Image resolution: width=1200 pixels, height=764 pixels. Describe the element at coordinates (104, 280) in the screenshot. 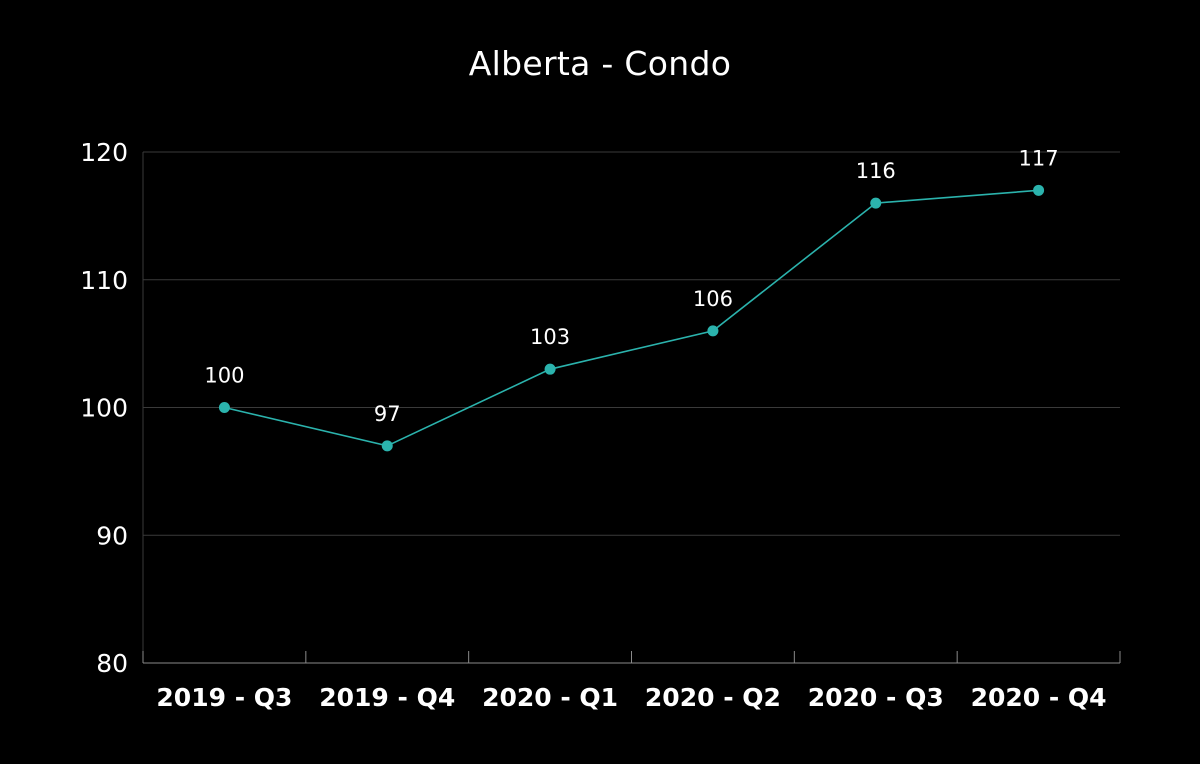

I see `y-tick-label: 110` at that location.